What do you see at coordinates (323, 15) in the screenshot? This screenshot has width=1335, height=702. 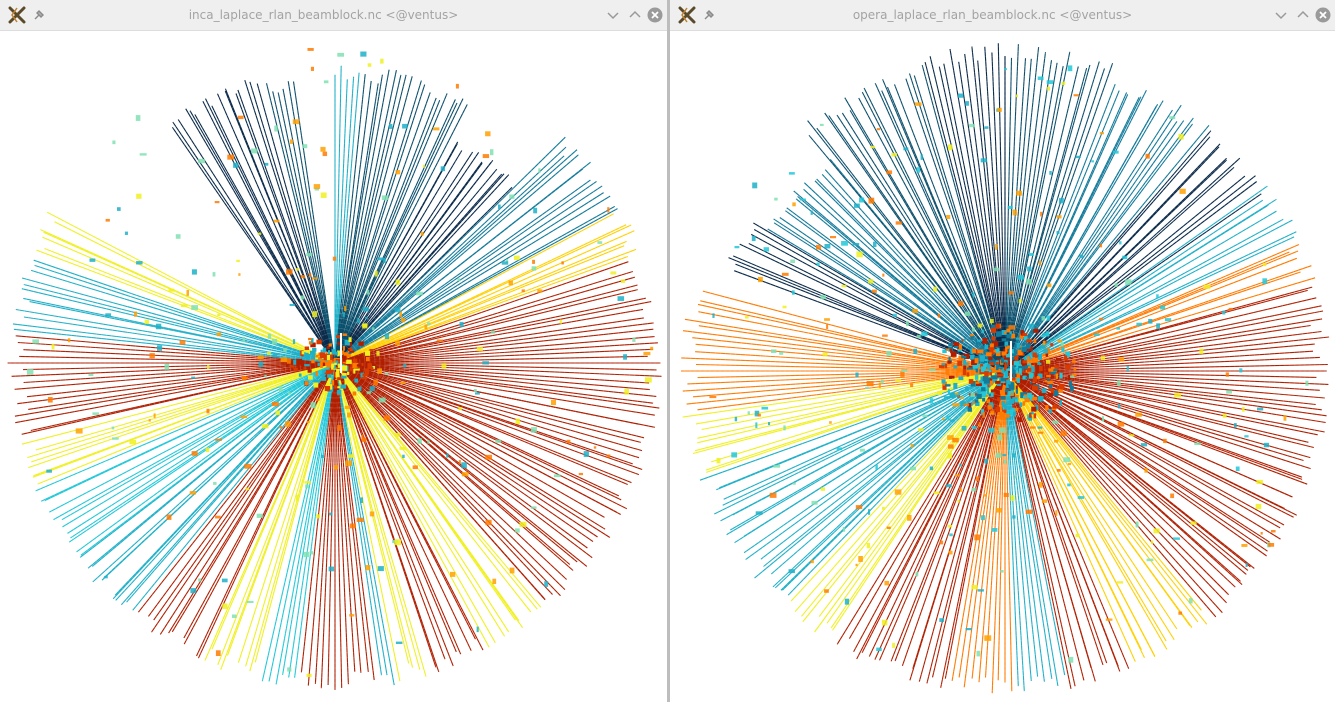 I see `window-title: inca_laplace_rlan_beamblock.nc <@ventus>` at bounding box center [323, 15].